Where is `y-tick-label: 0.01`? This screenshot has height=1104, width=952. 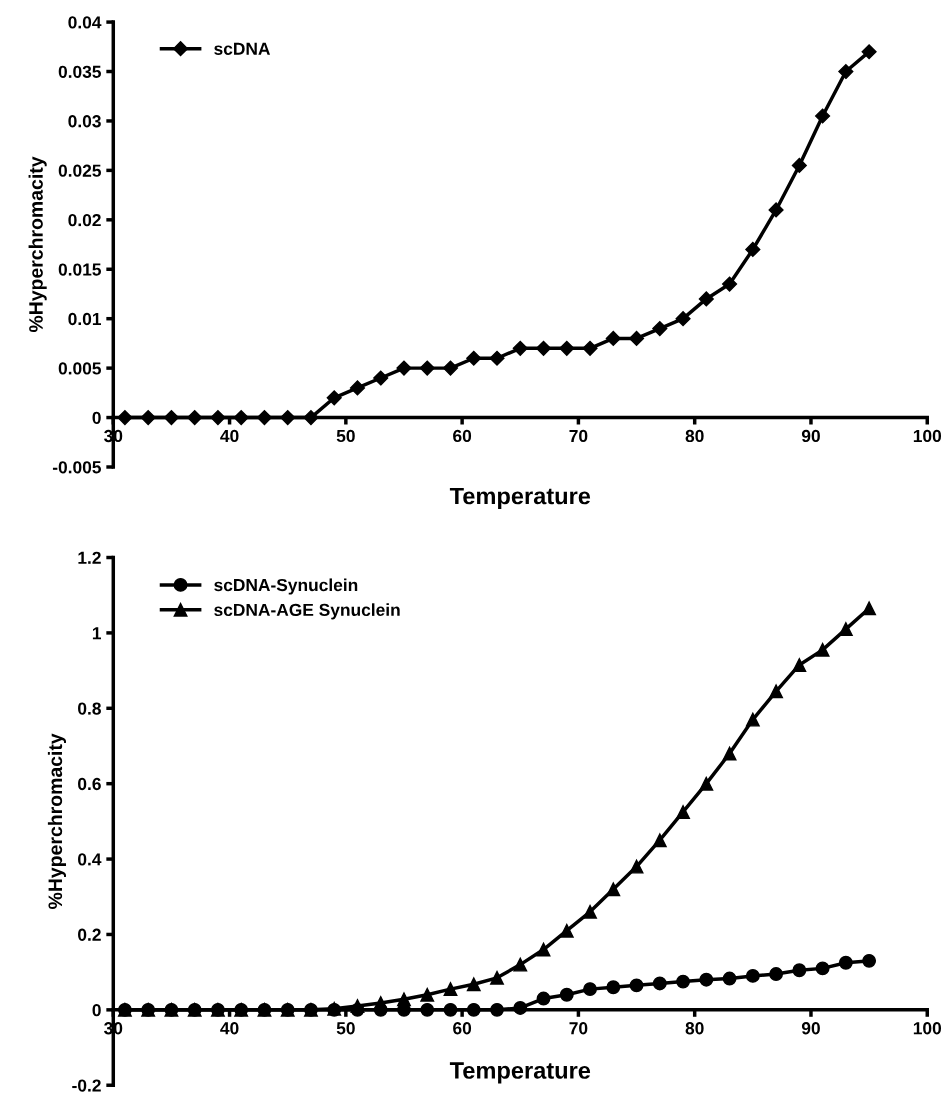
y-tick-label: 0.01 is located at coordinates (84, 319).